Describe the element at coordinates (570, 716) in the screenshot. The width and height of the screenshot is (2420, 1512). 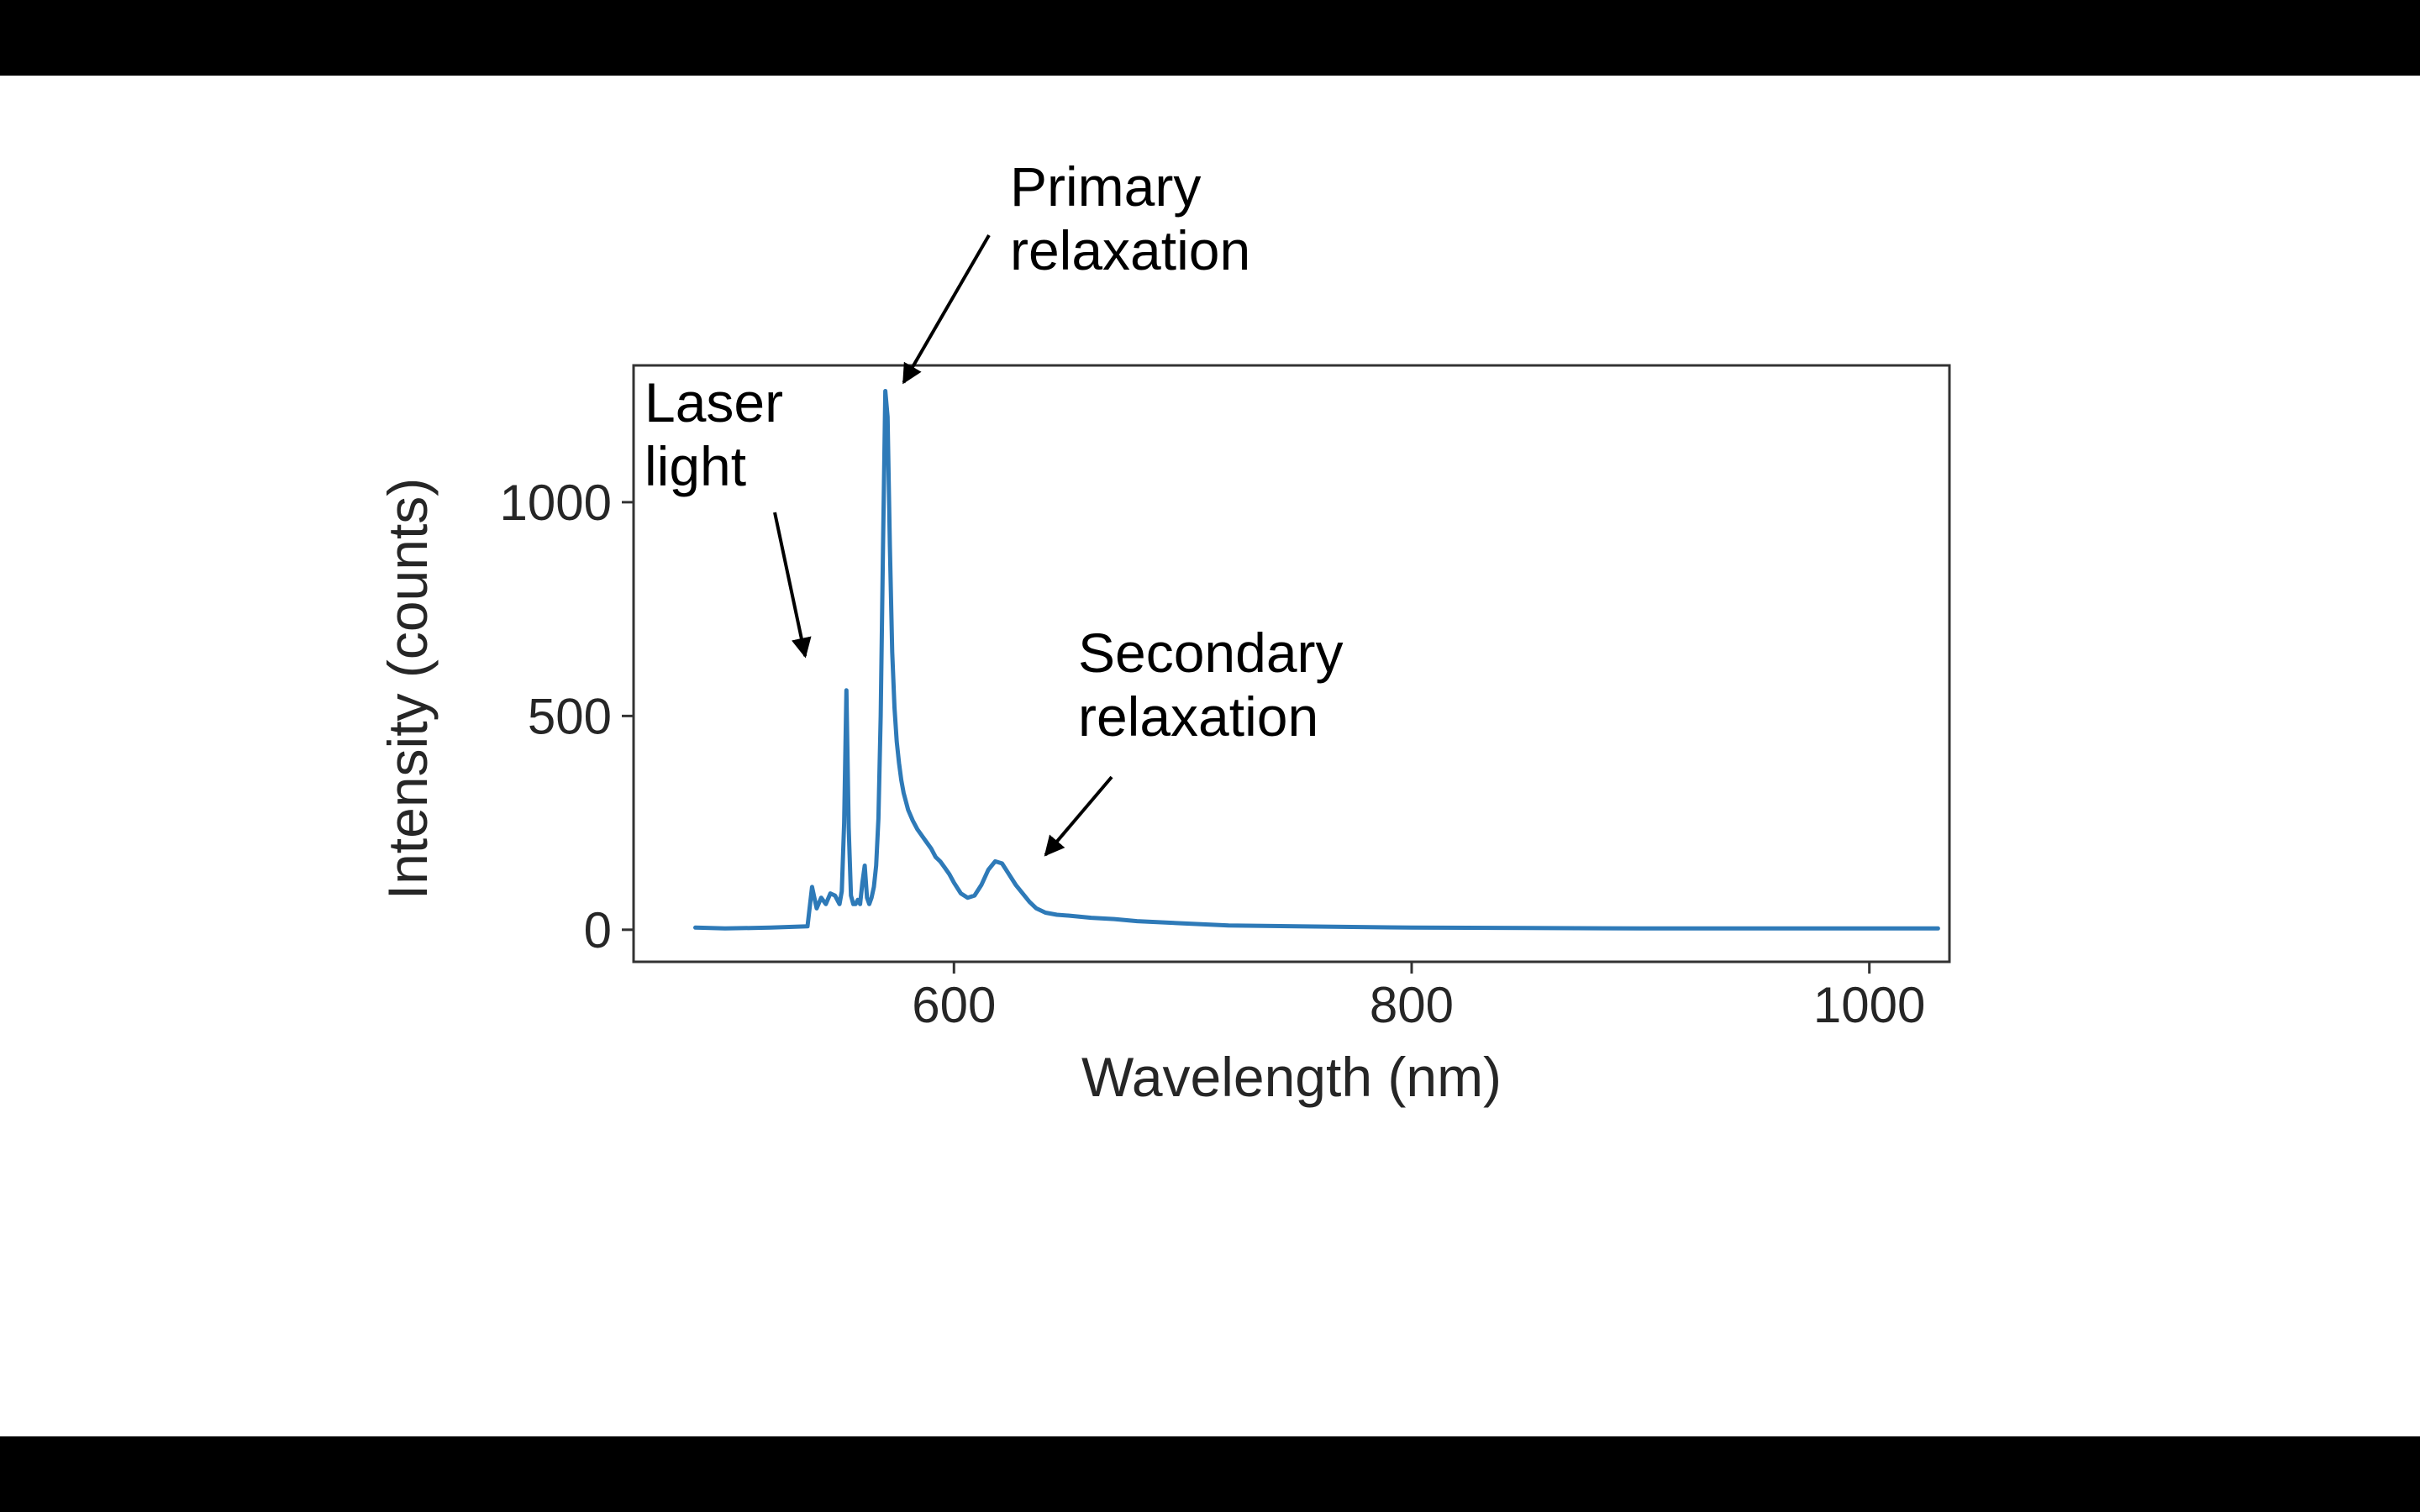
I see `y-tick-label: 500` at that location.